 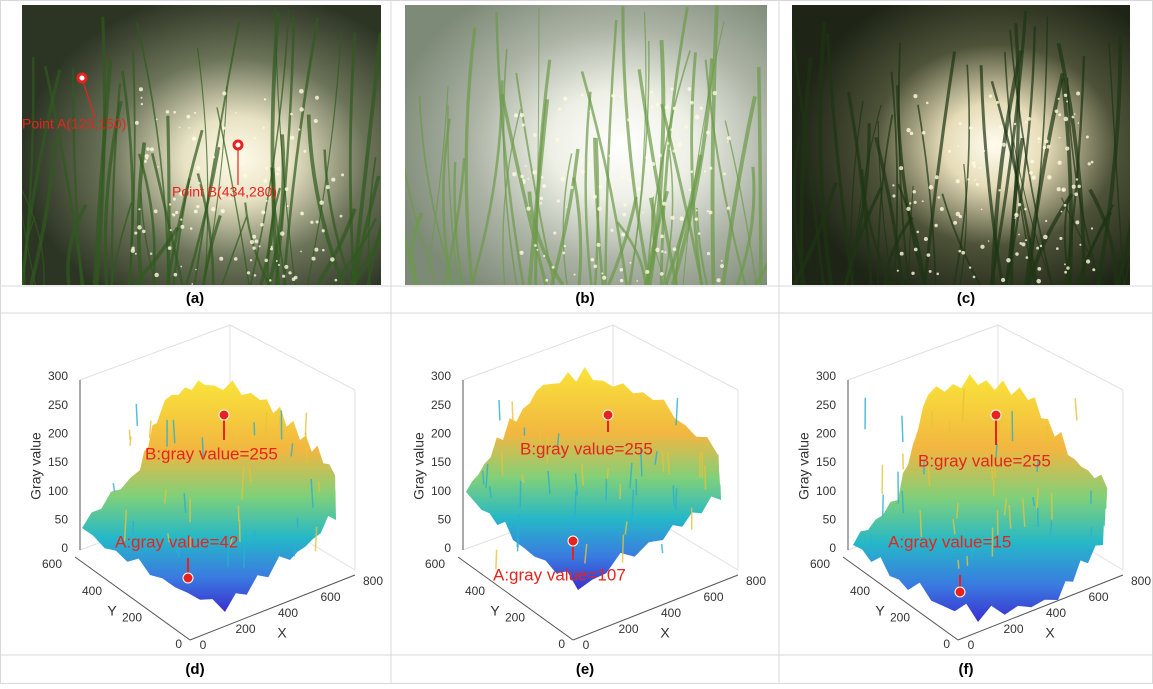 What do you see at coordinates (832, 548) in the screenshot?
I see `z-tick-label: 0` at bounding box center [832, 548].